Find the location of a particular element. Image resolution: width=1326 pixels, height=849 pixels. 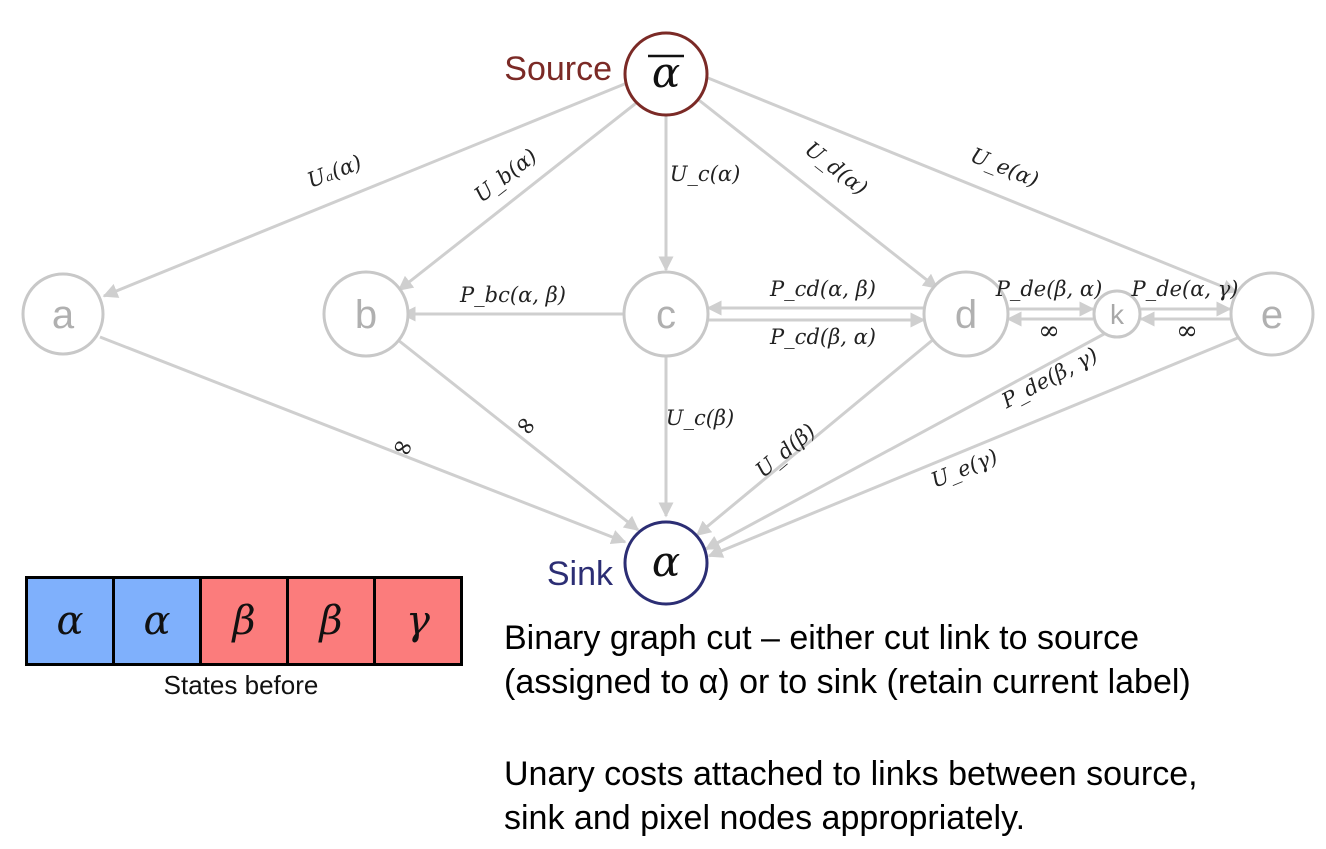

node-e: e is located at coordinates (1272, 314).